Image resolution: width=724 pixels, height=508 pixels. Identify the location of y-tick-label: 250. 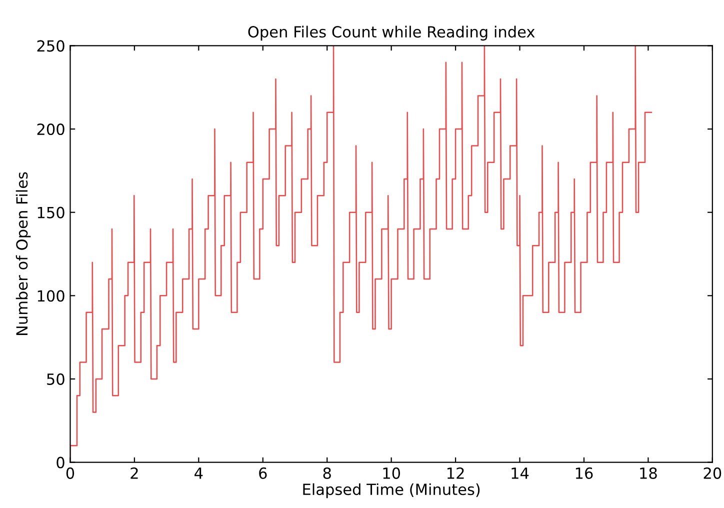
(50, 46).